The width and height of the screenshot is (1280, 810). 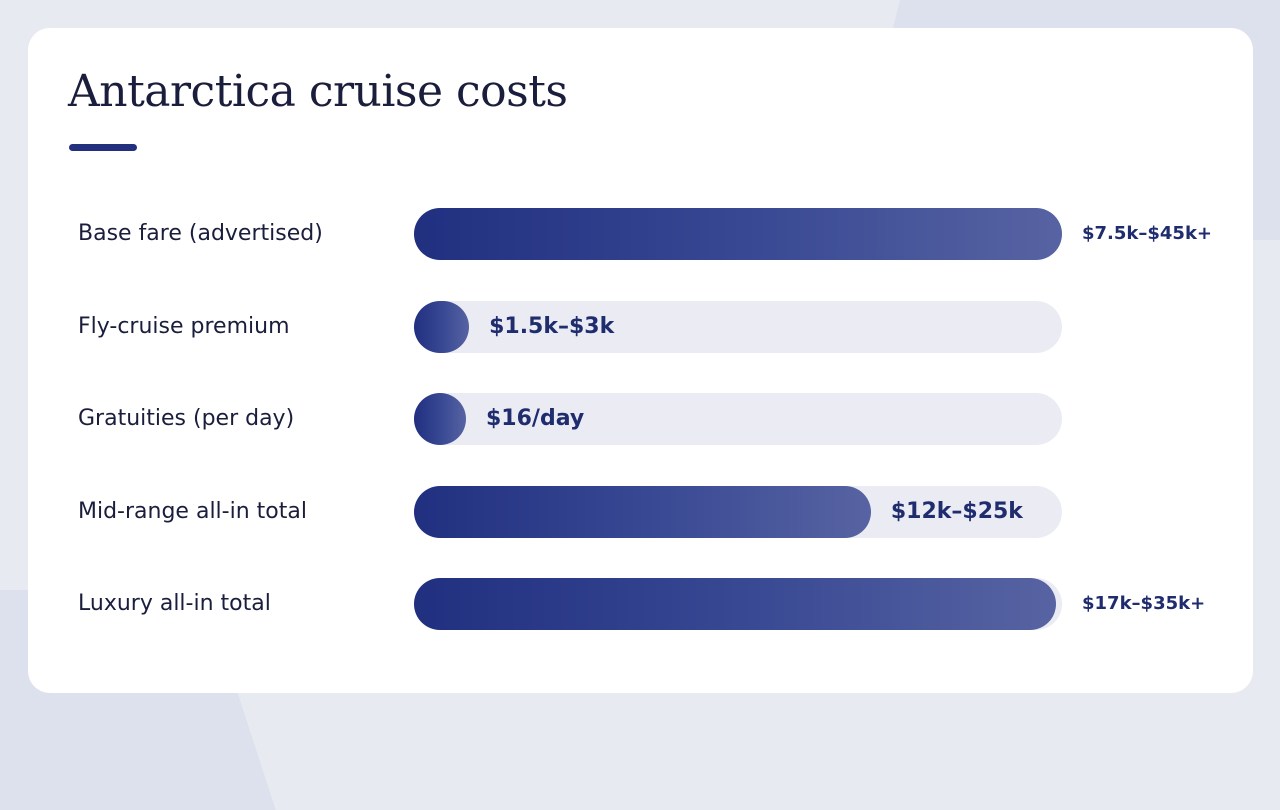 I want to click on chart-title: Antarctica cruise costs, so click(x=318, y=91).